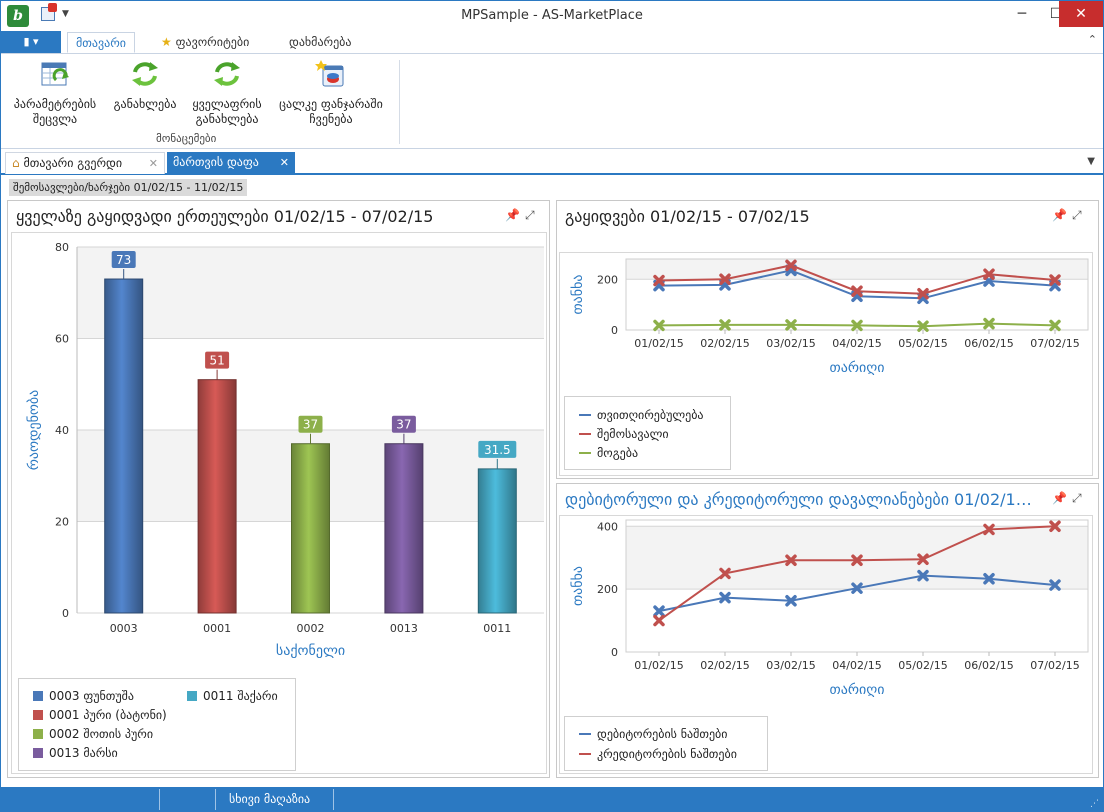 This screenshot has height=812, width=1104. I want to click on tab-dashboard: მართვის დაფა ✕, so click(231, 163).